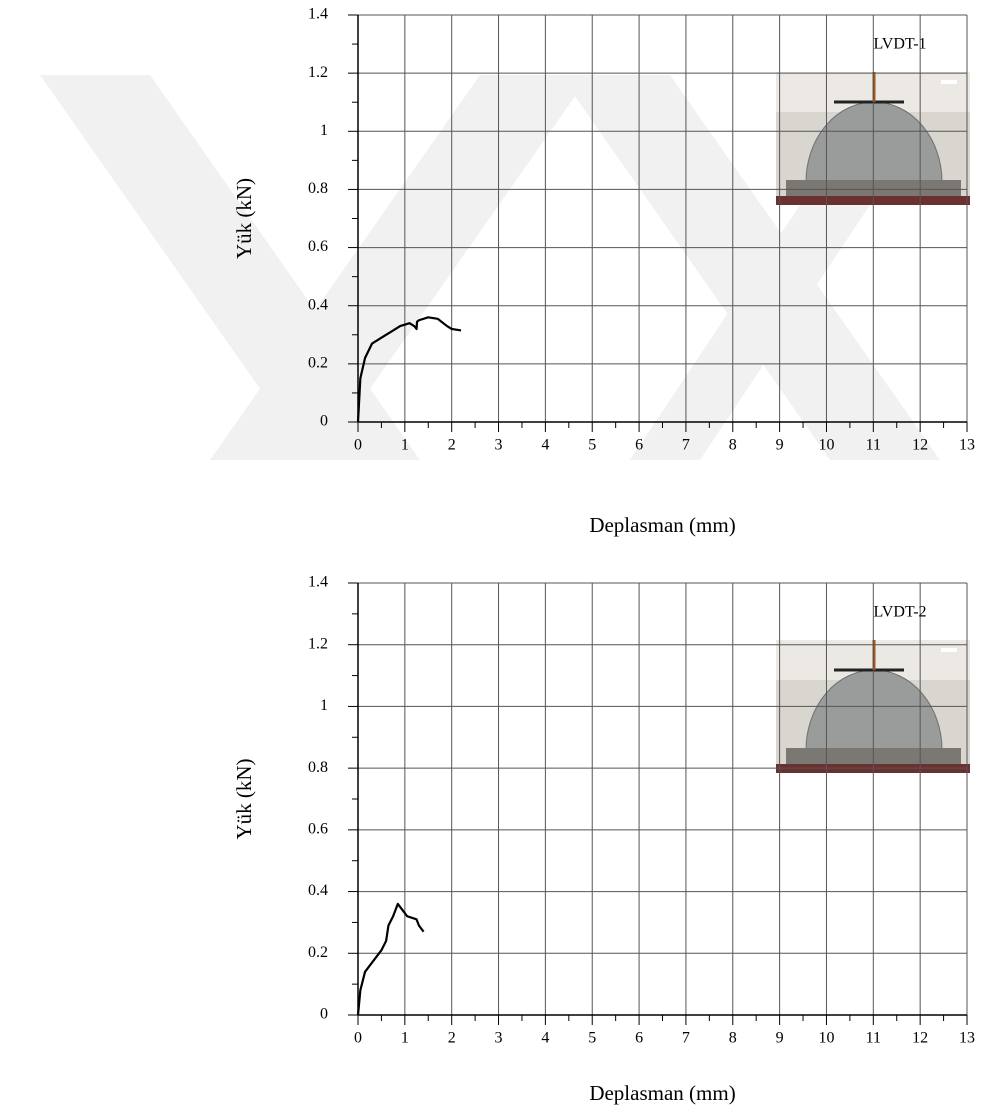  Describe the element at coordinates (899, 612) in the screenshot. I see `annotation: LVDT-2` at that location.